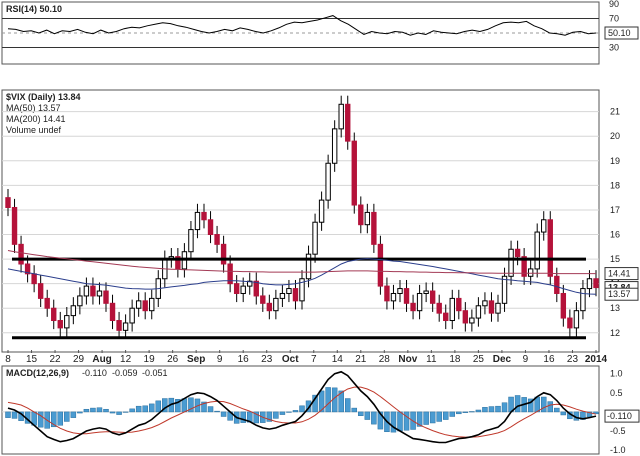 This screenshot has width=640, height=456. I want to click on x-tick-label: 15, so click(32, 359).